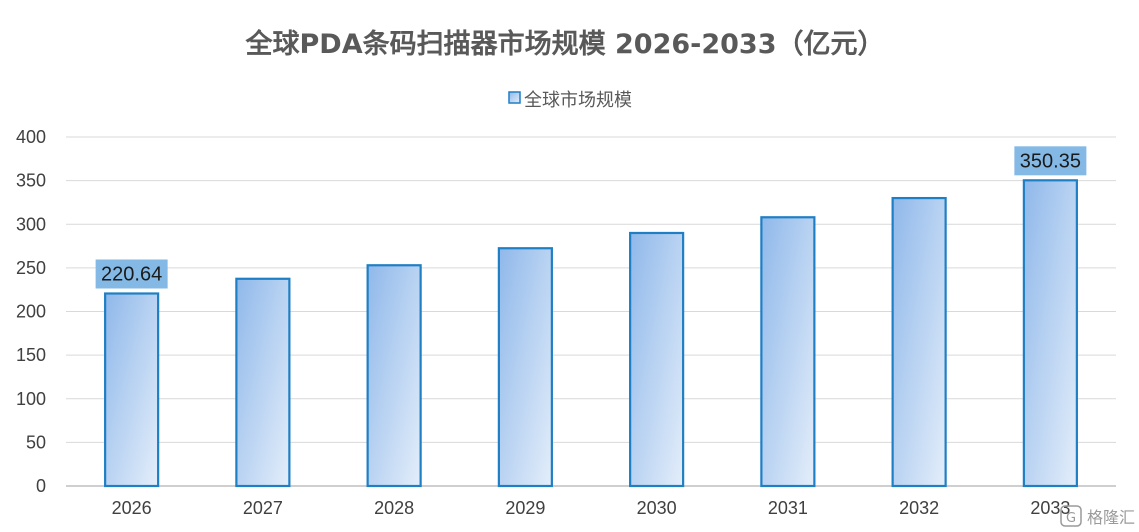 The image size is (1139, 532). Describe the element at coordinates (514, 97) in the screenshot. I see `legend-swatch` at that location.